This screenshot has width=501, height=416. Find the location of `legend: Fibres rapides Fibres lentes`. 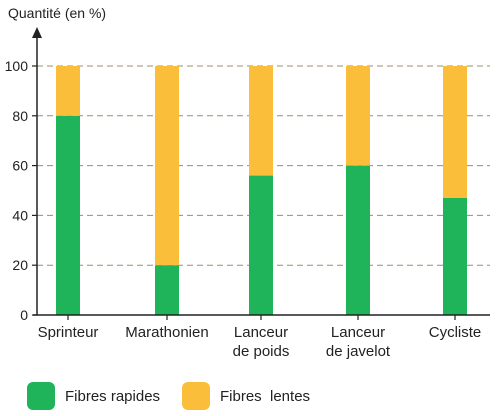

legend: Fibres rapides Fibres lentes is located at coordinates (250, 396).